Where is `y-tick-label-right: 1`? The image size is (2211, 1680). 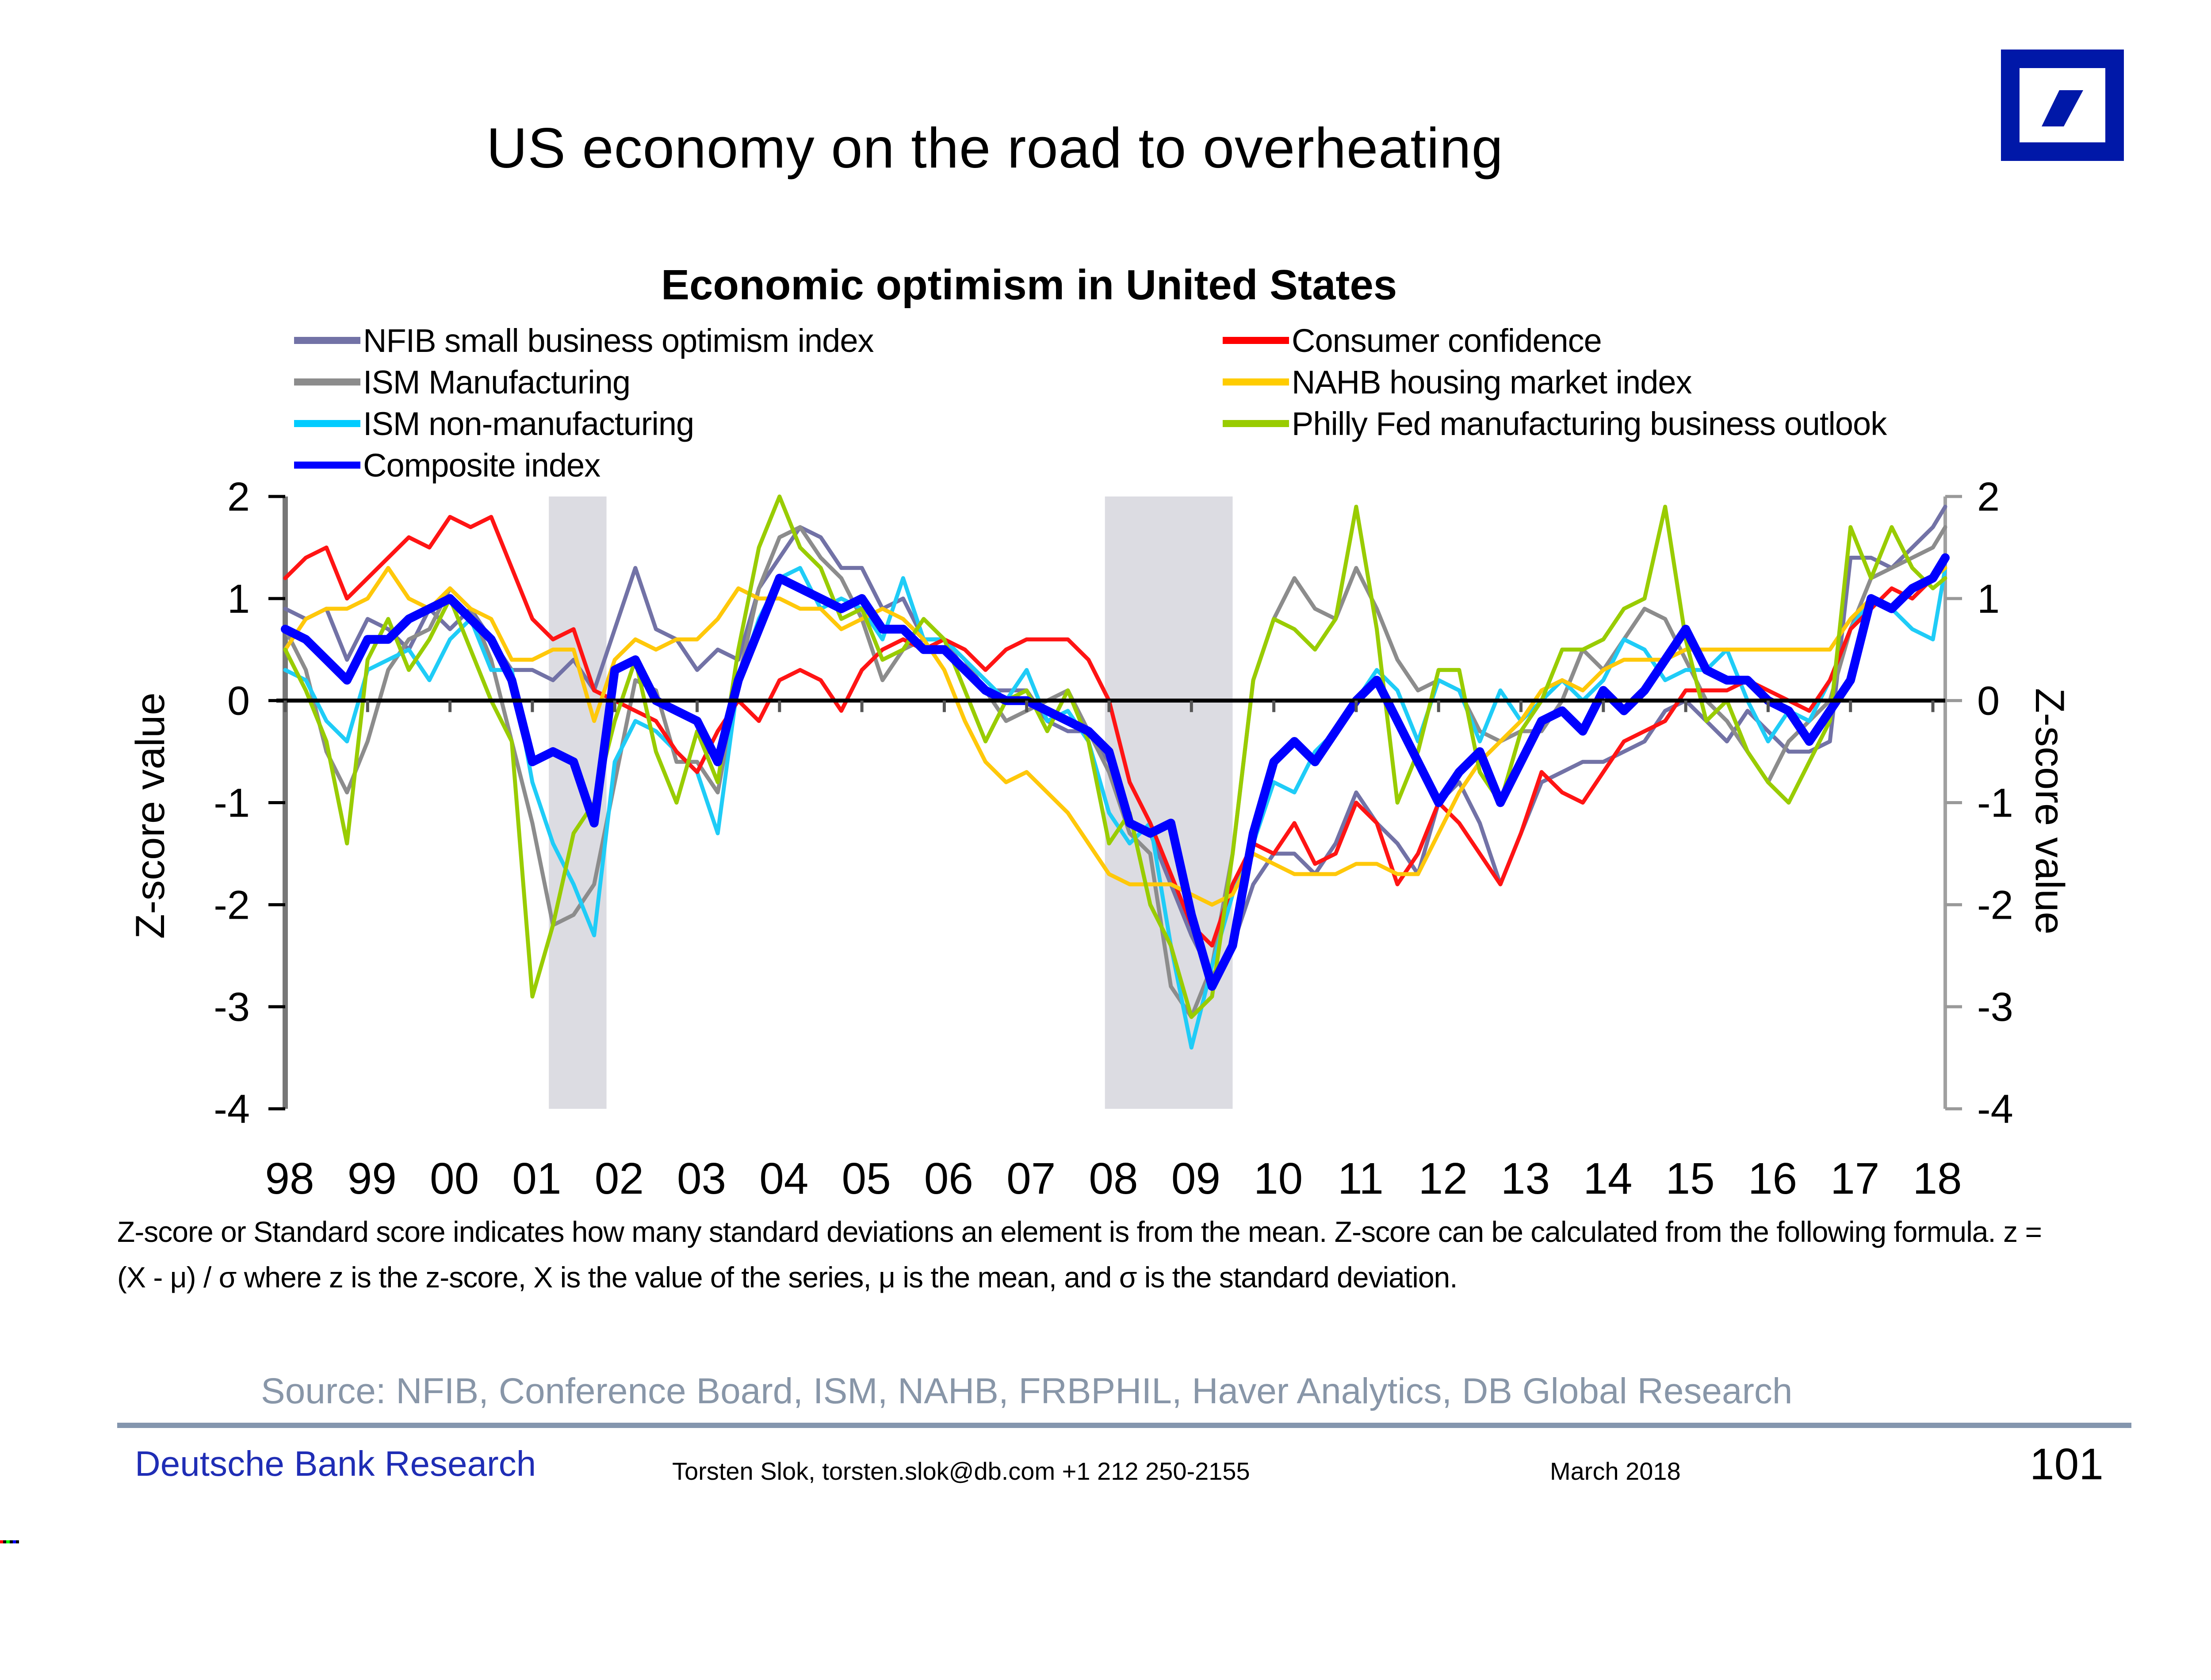
y-tick-label-right: 1 is located at coordinates (1988, 599).